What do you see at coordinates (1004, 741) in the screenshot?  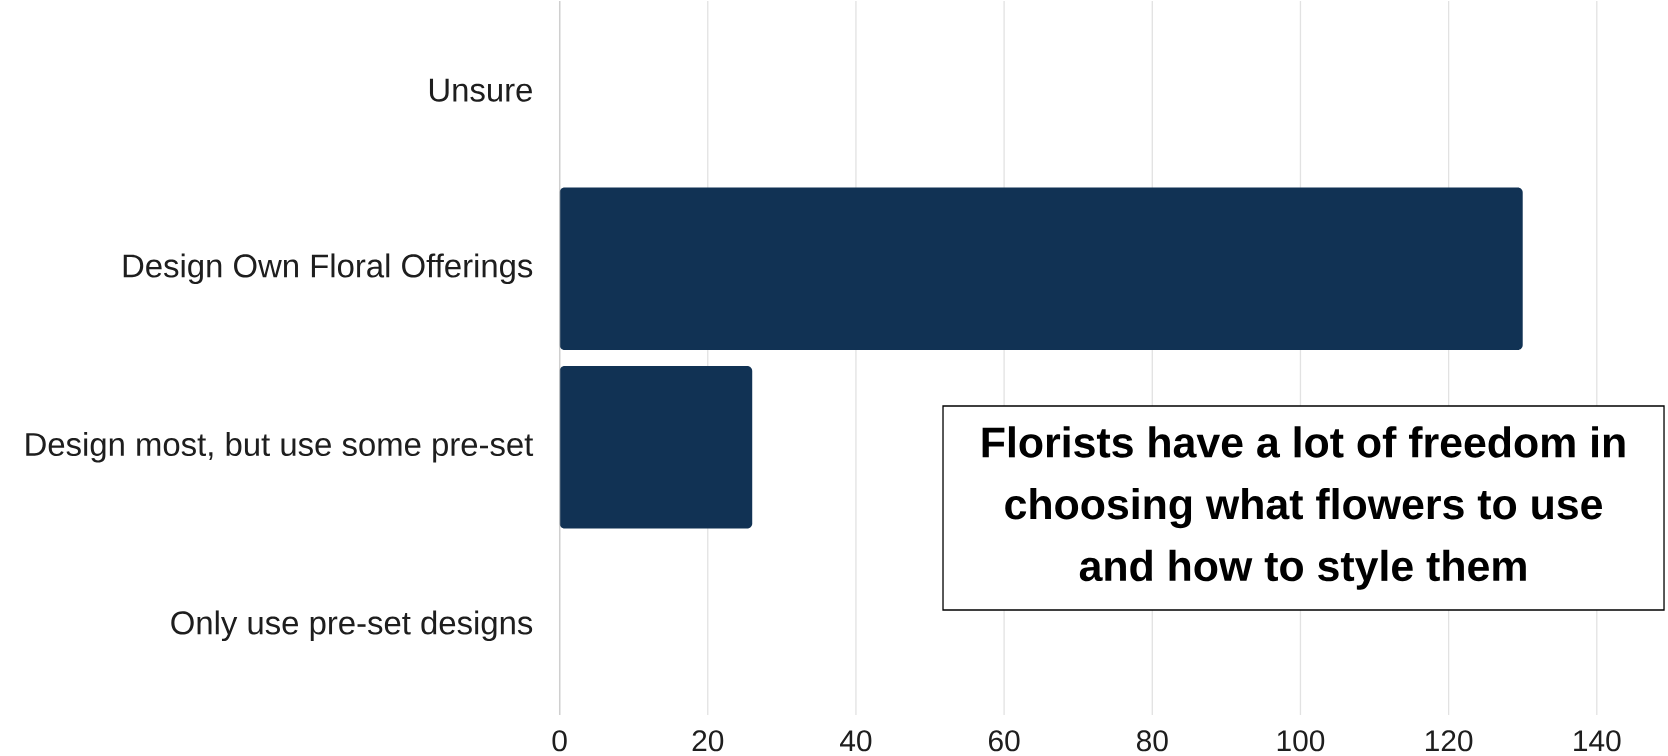 I see `x-tick-label: 60` at bounding box center [1004, 741].